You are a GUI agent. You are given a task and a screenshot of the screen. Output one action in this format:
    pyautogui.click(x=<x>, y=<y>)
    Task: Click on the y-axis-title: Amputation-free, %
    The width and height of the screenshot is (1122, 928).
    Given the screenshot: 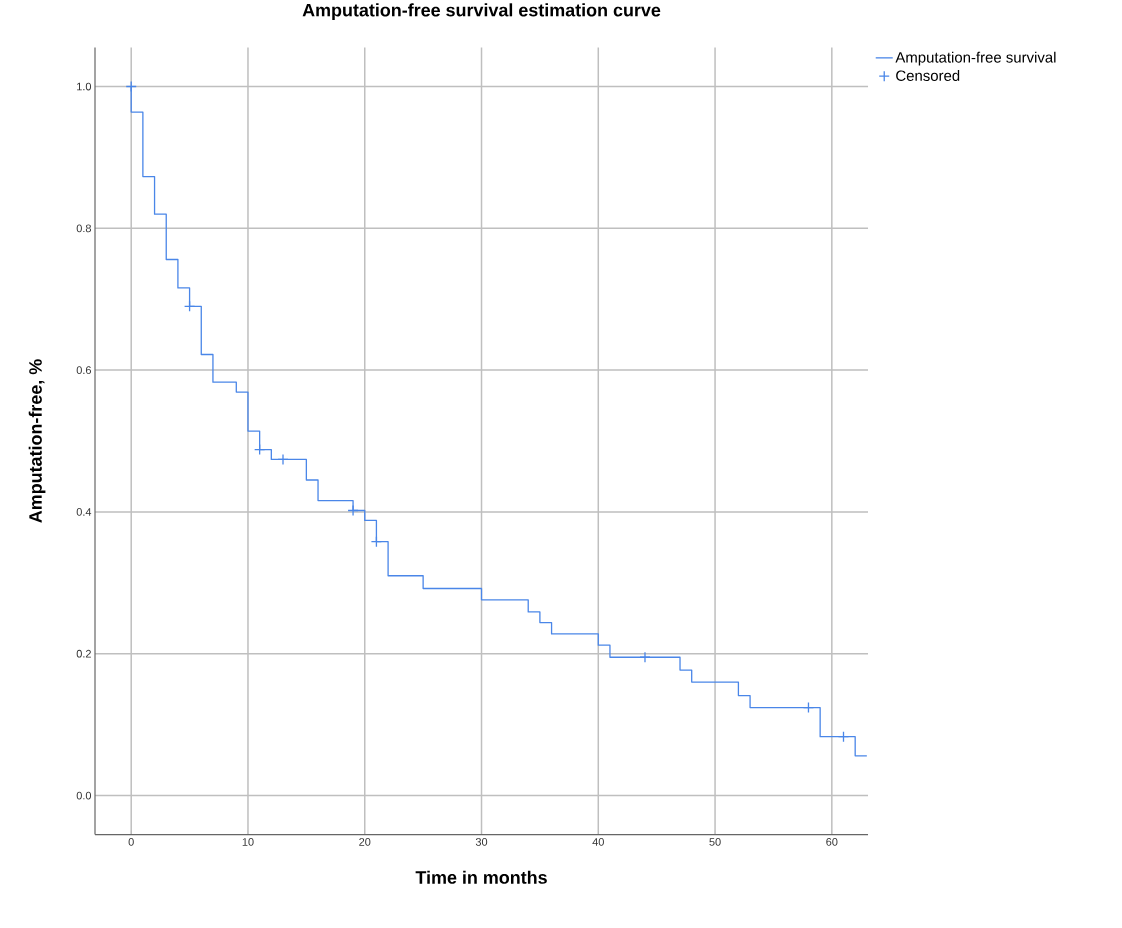 What is the action you would take?
    pyautogui.click(x=37, y=441)
    